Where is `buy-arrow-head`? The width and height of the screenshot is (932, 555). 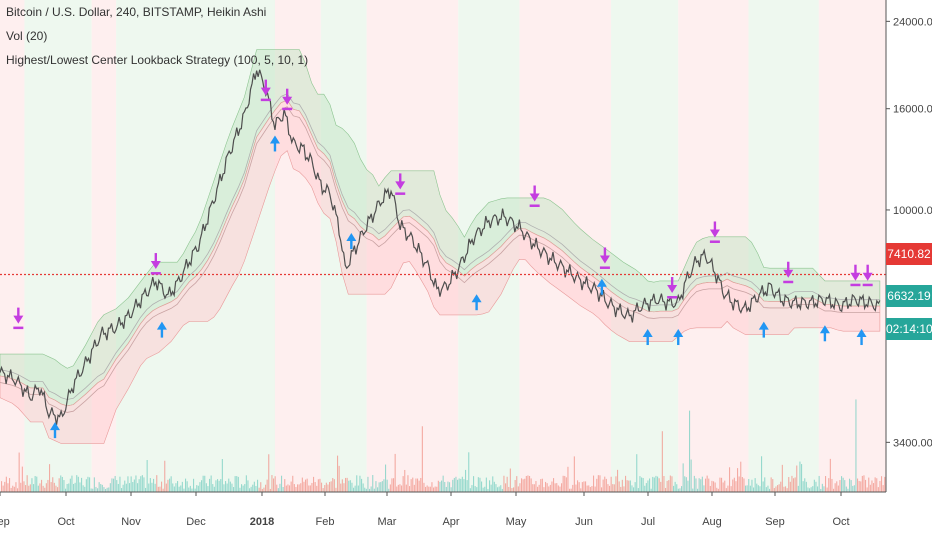 buy-arrow-head is located at coordinates (861, 333).